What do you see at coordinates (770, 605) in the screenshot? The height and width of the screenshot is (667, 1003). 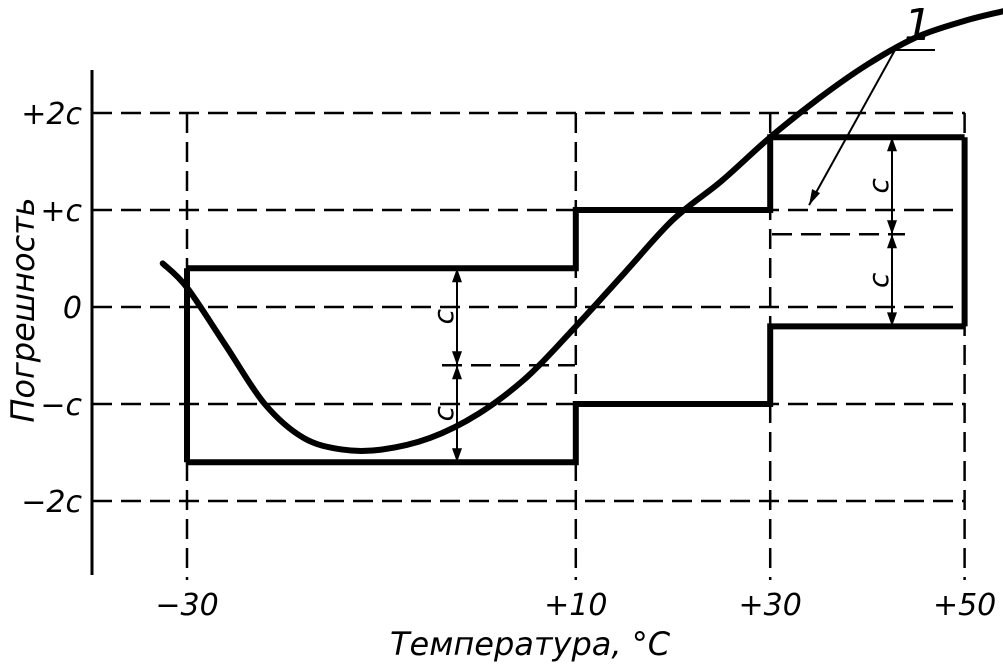 I see `x-tick-label-2: +30` at bounding box center [770, 605].